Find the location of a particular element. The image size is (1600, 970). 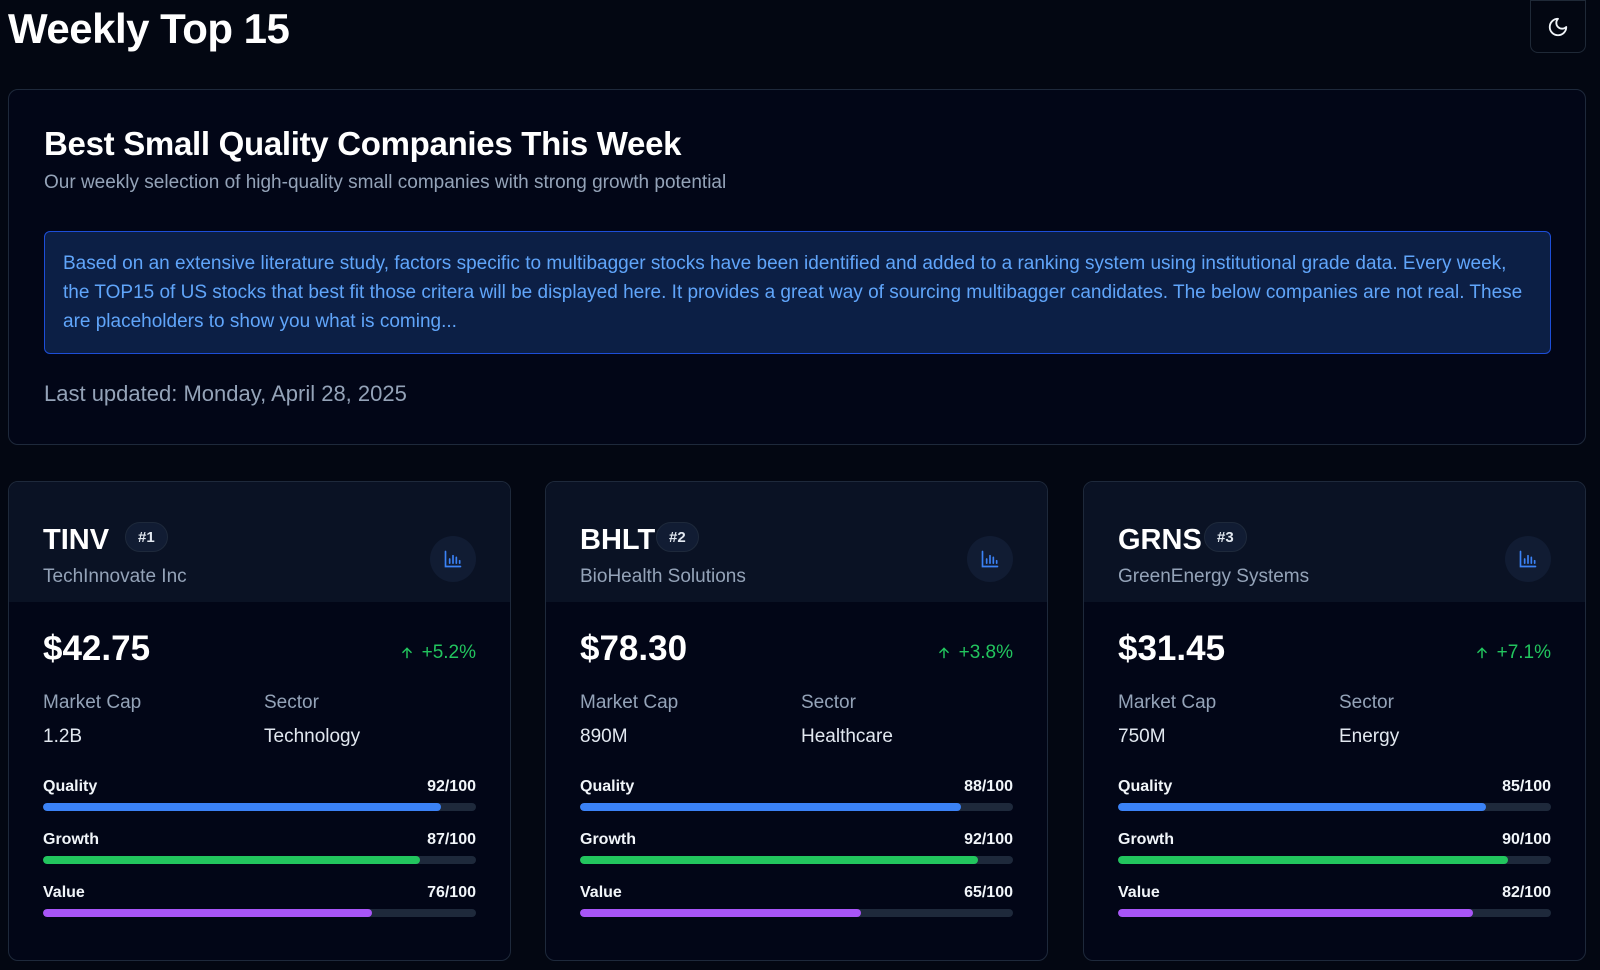

quality-score: 88/100 is located at coordinates (988, 786).